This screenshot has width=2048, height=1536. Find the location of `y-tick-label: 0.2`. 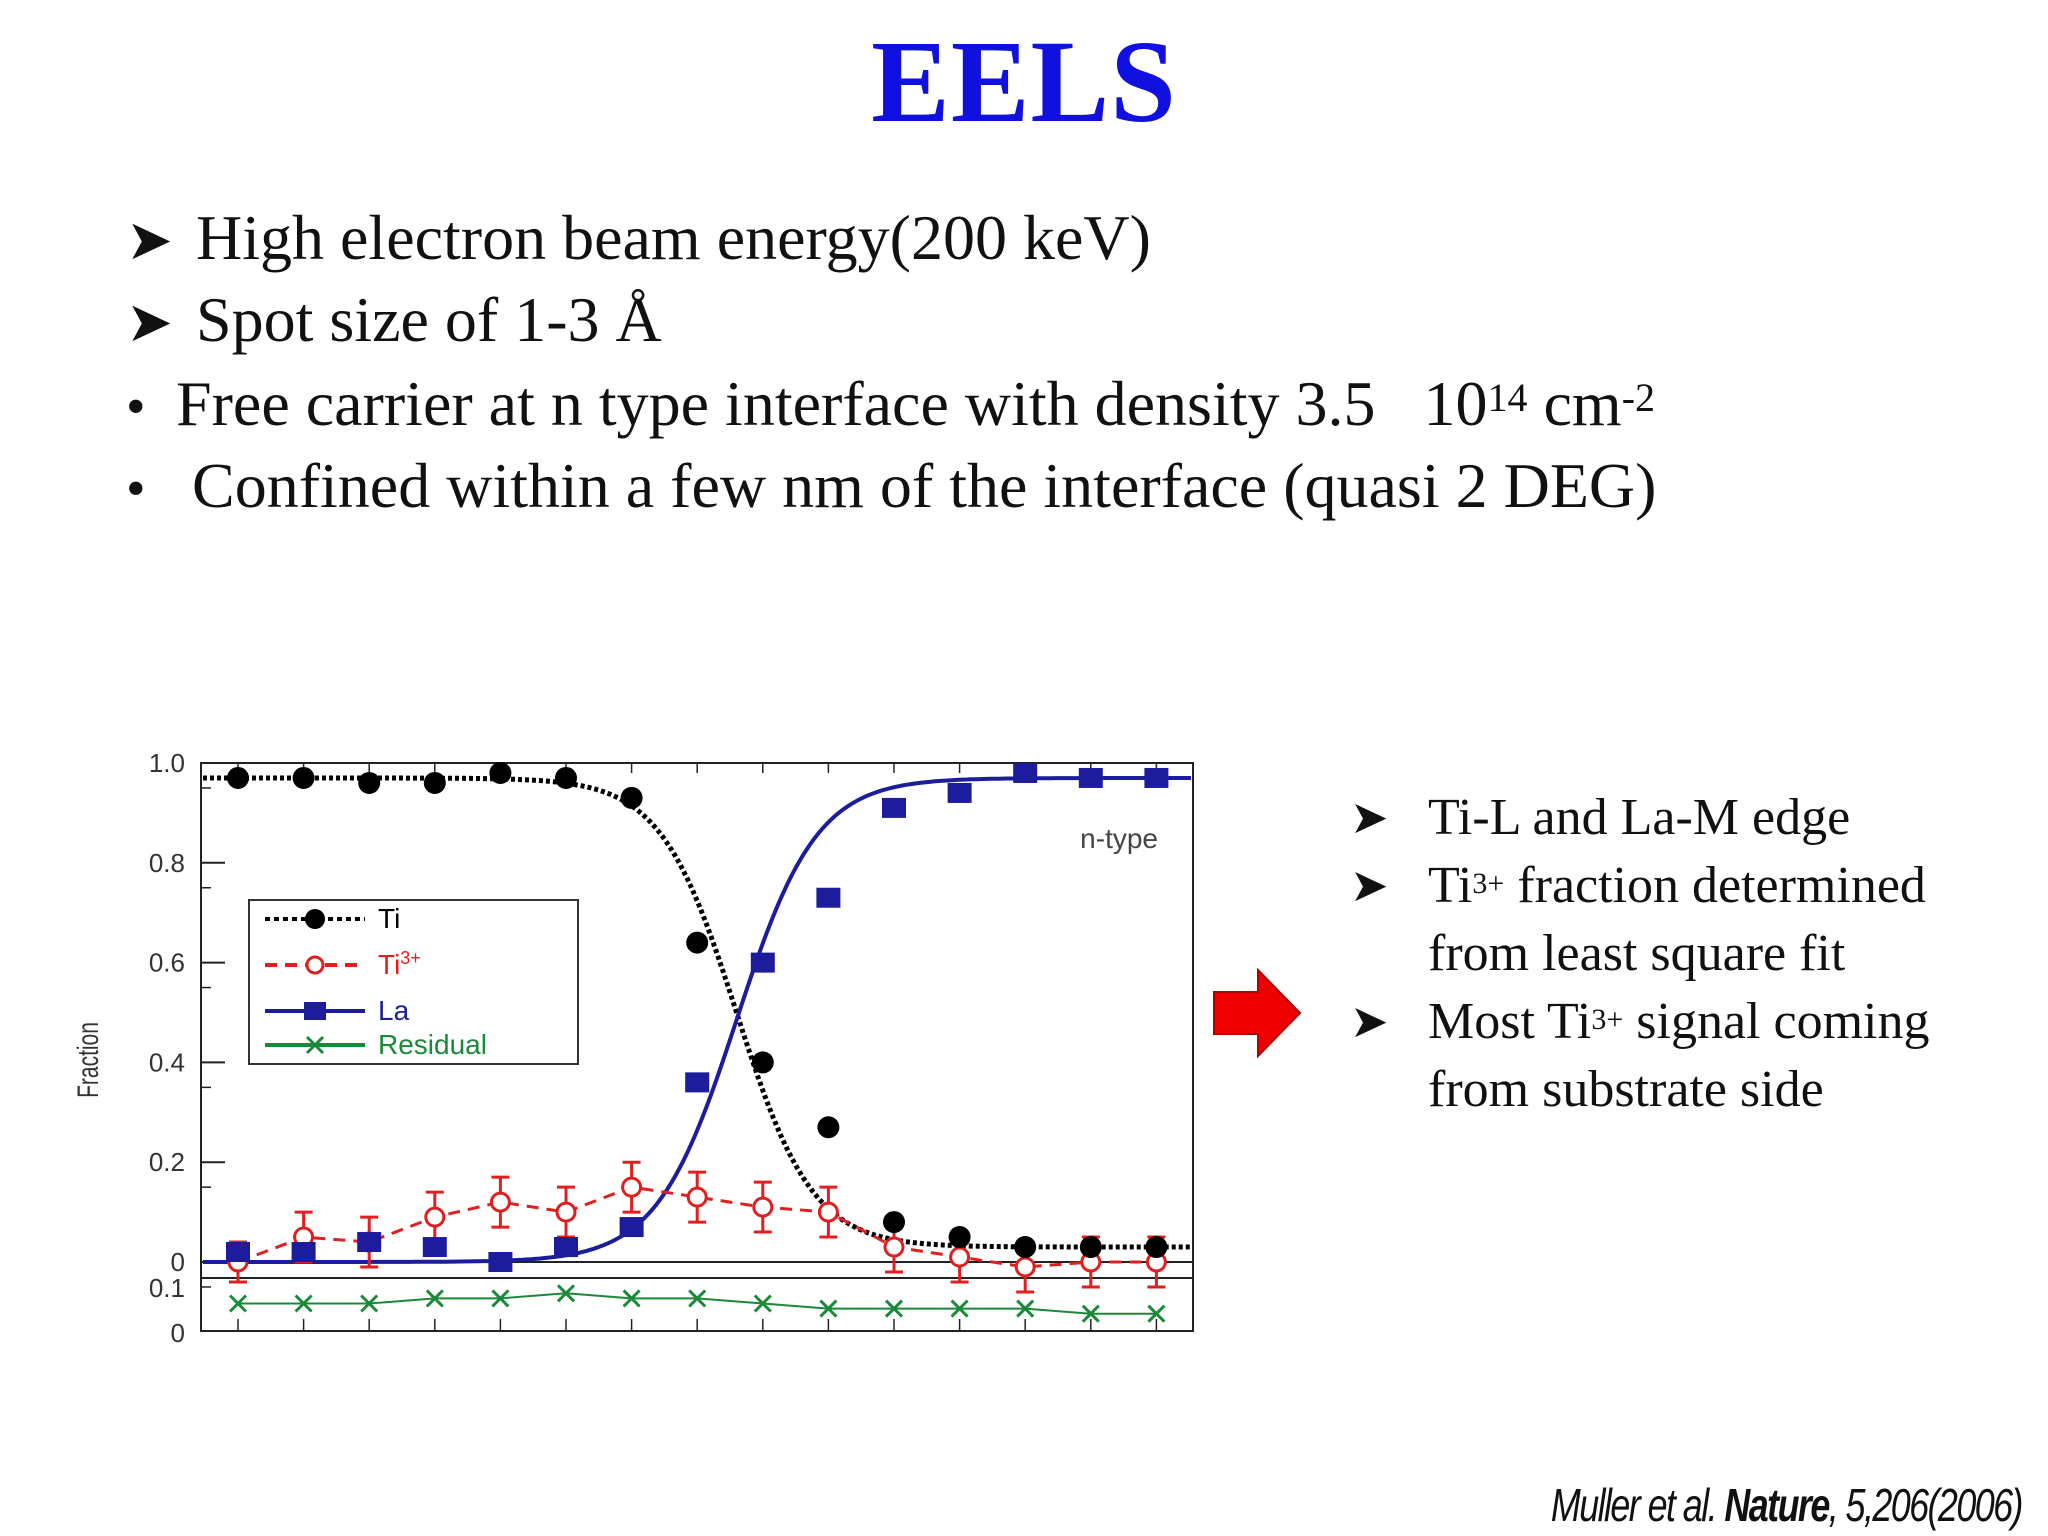

y-tick-label: 0.2 is located at coordinates (167, 1162).